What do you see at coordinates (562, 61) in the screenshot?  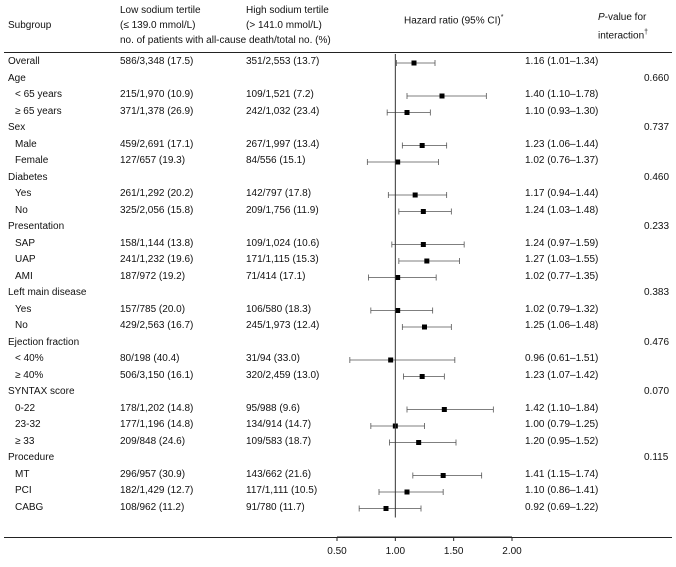 I see `hazard-ratio-text: 1.16 (1.01–1.34)` at bounding box center [562, 61].